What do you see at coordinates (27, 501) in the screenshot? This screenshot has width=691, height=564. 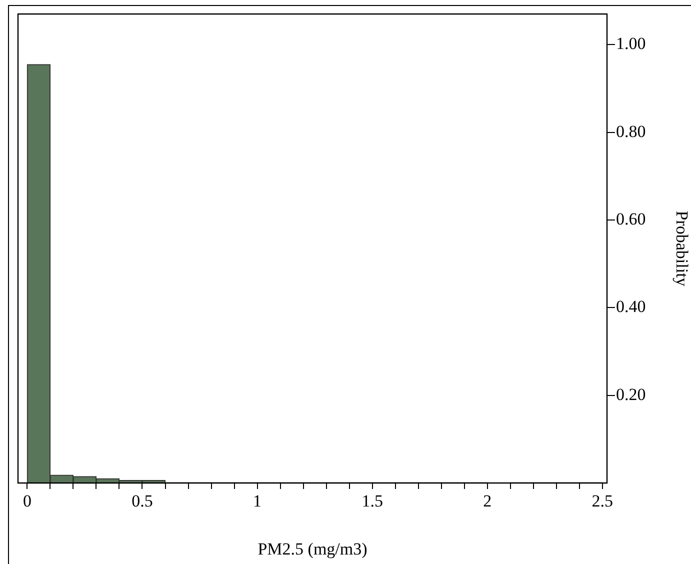 I see `x-tick-label: 0` at bounding box center [27, 501].